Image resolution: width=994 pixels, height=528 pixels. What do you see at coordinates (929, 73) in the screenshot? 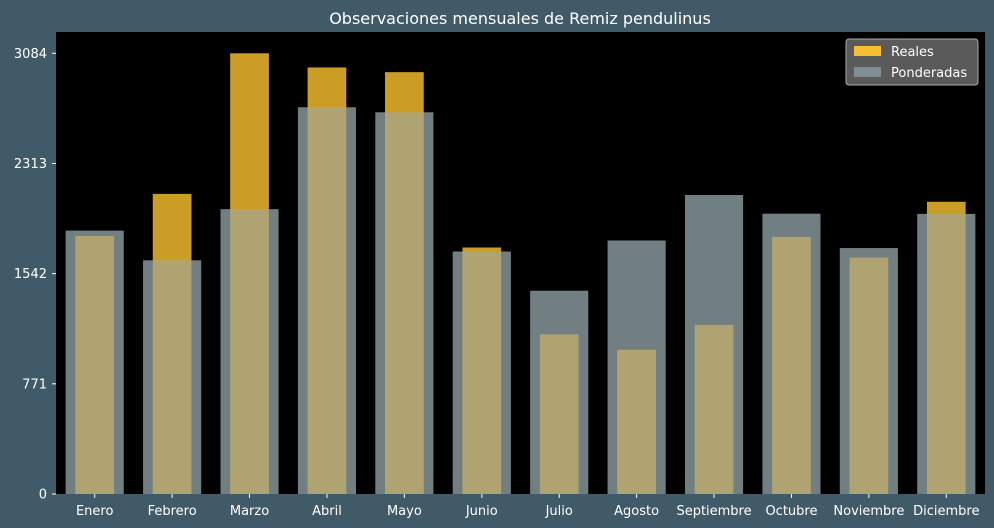
I see `legend-label-ponderadas: Ponderadas` at bounding box center [929, 73].